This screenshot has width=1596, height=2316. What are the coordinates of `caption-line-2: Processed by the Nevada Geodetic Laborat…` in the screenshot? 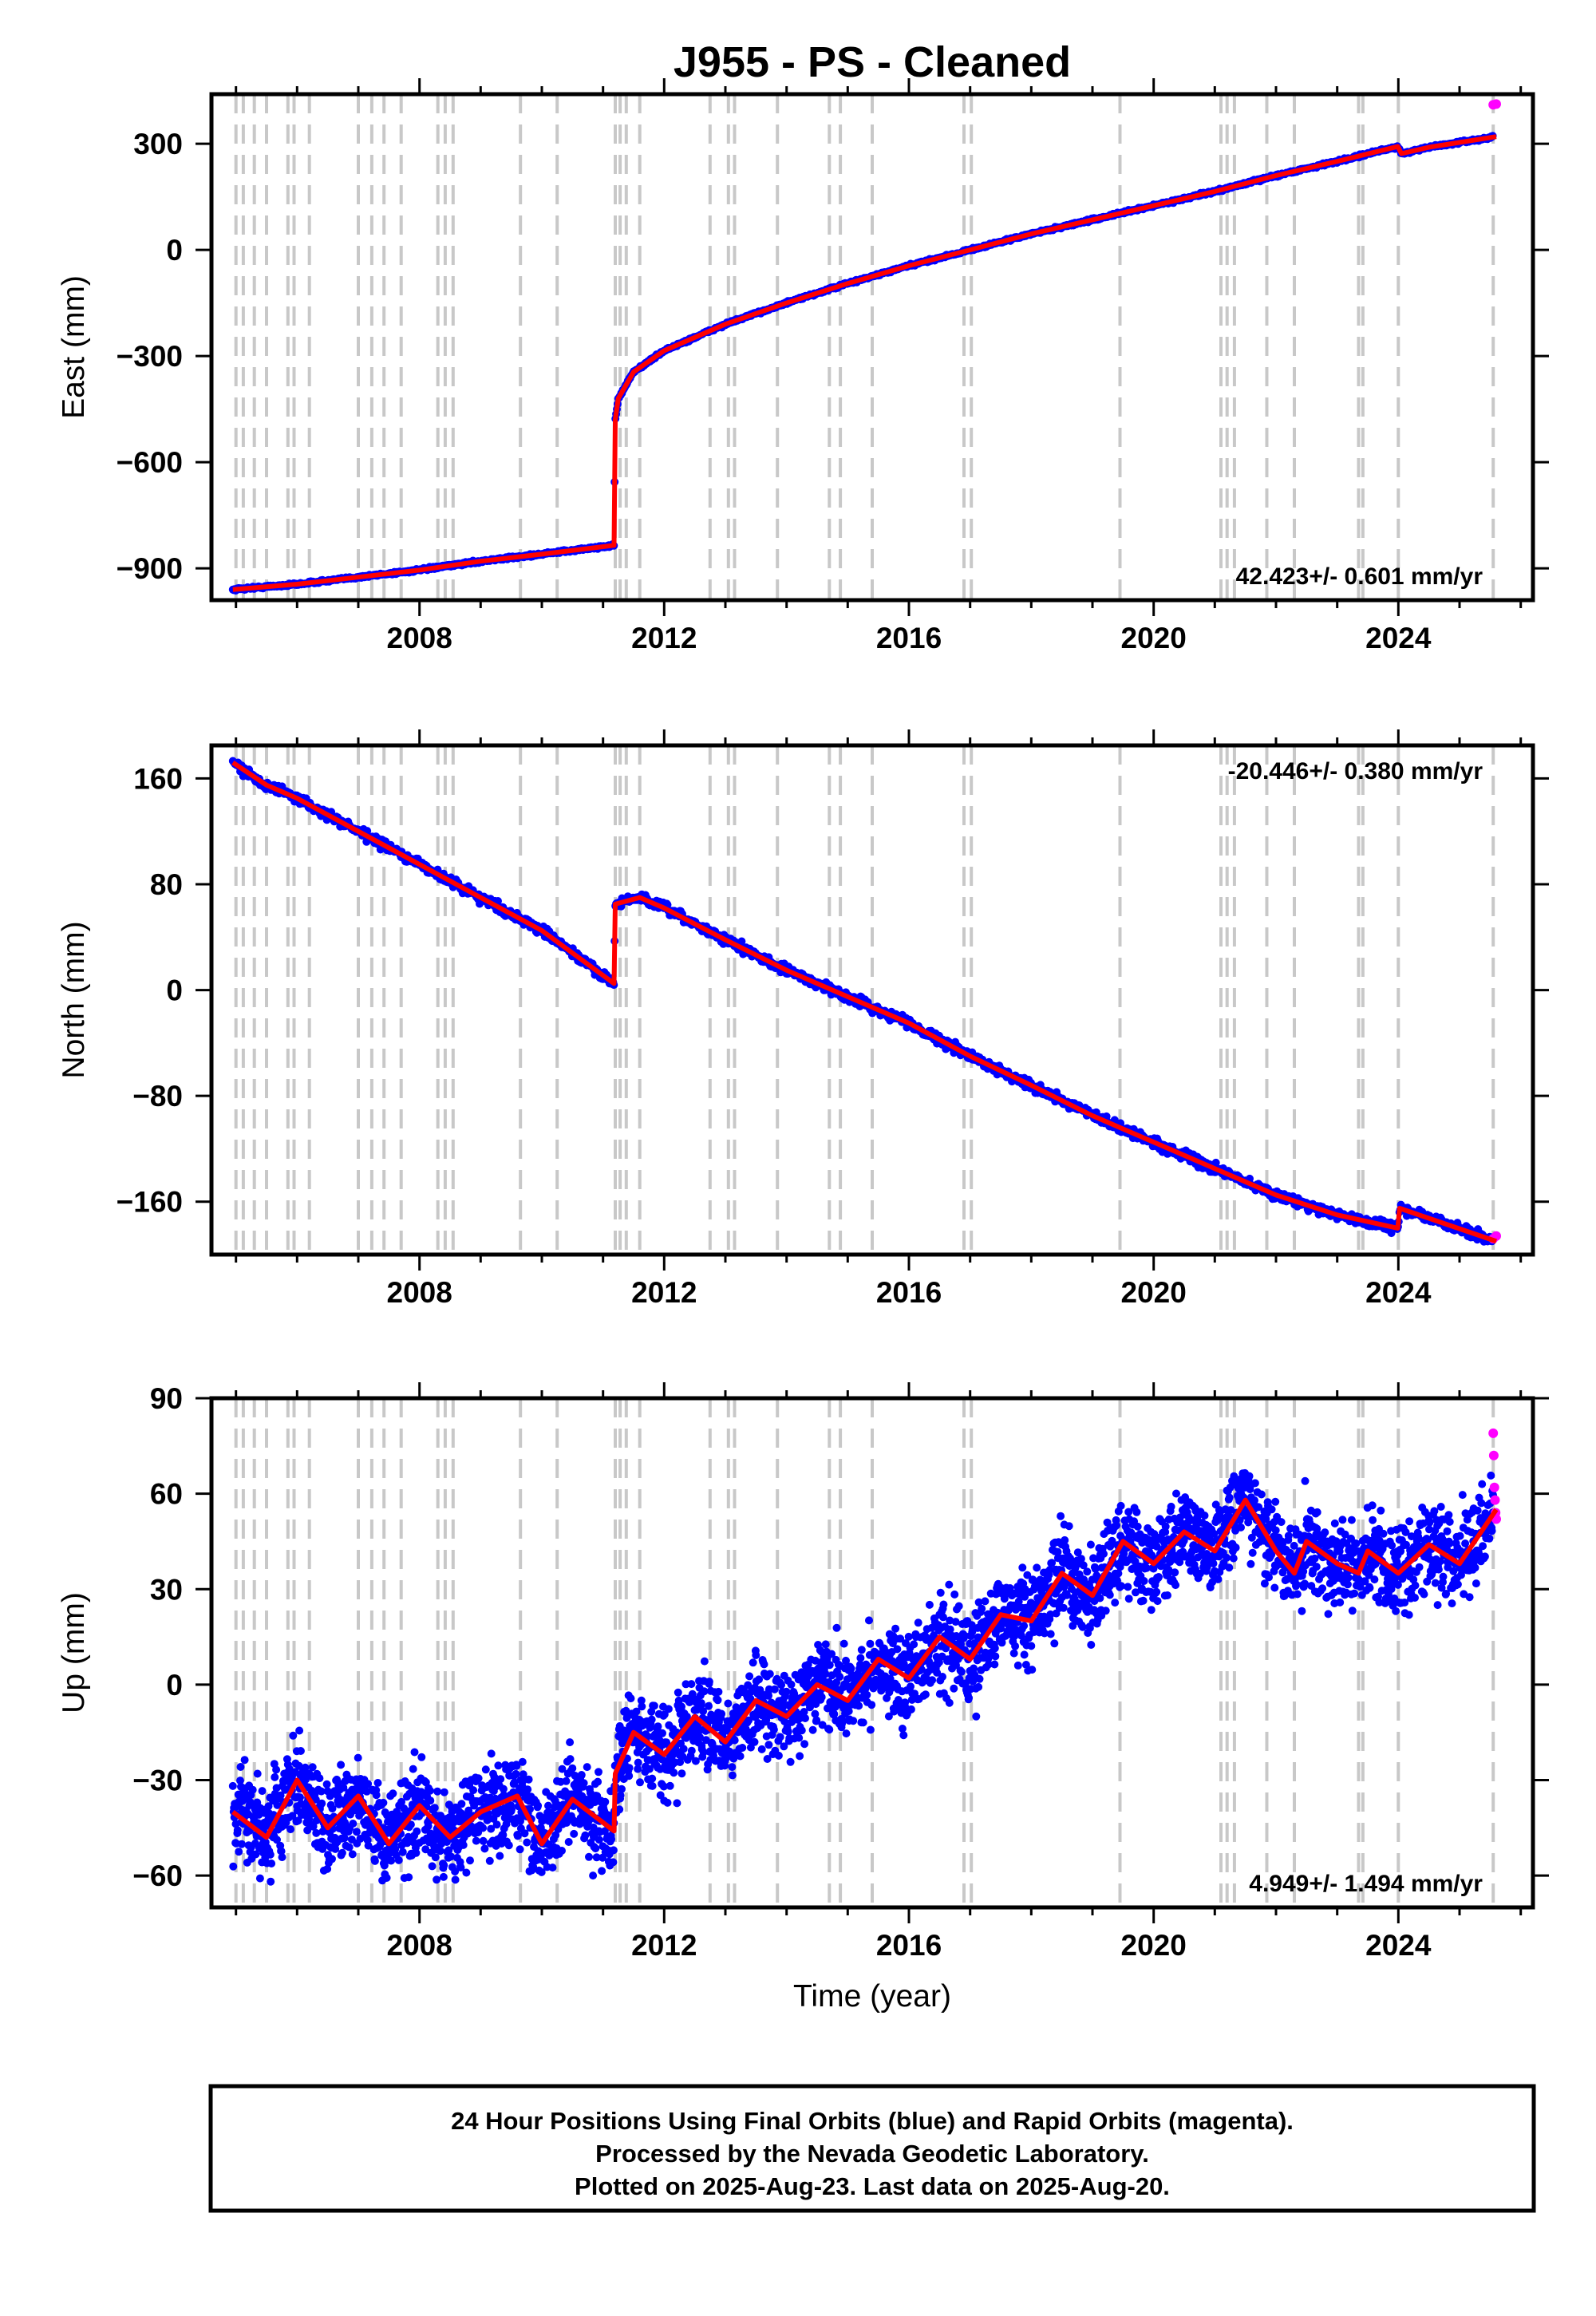 It's located at (872, 2154).